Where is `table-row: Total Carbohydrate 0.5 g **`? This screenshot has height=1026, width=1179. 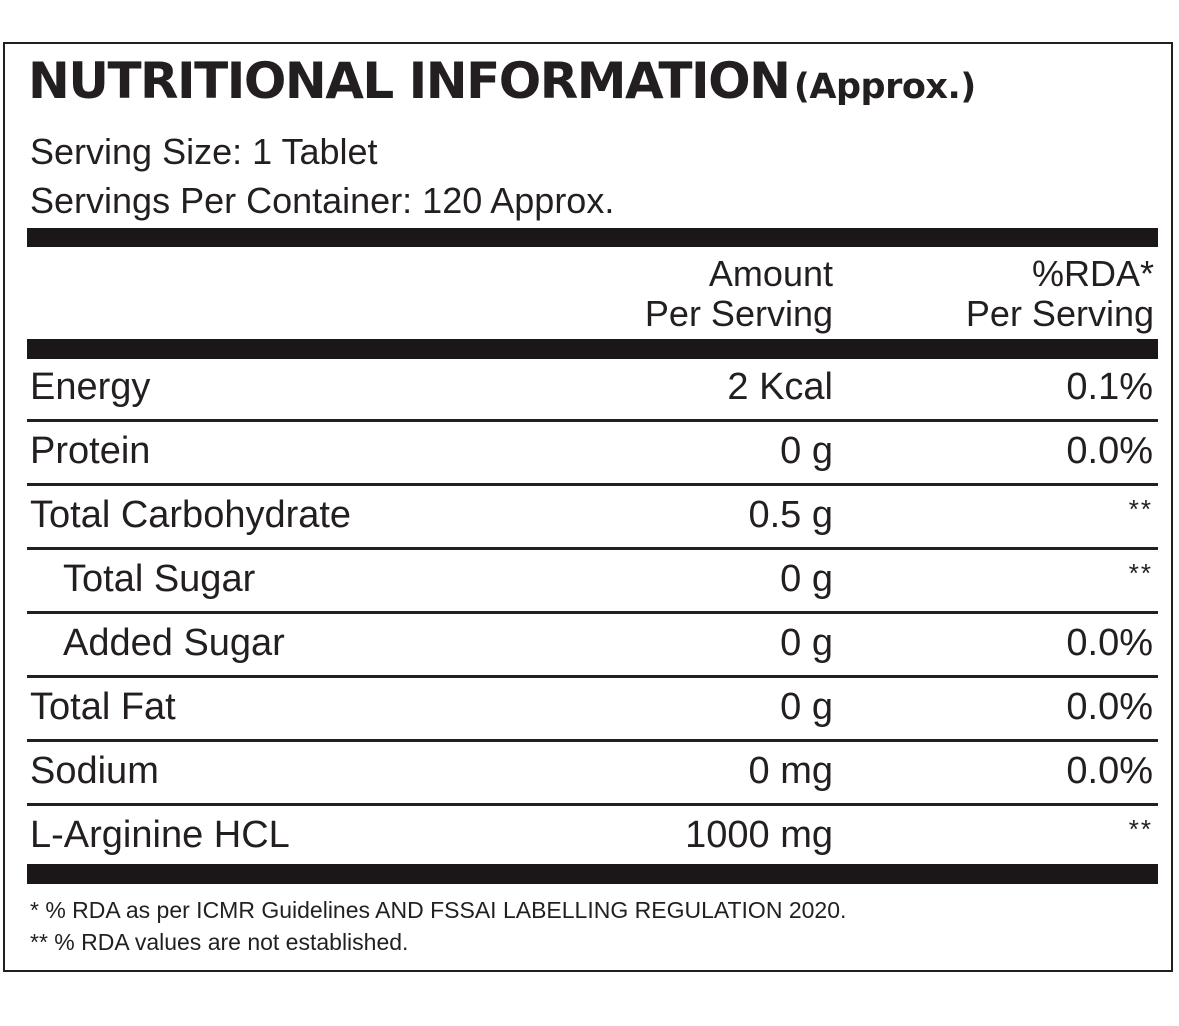 table-row: Total Carbohydrate 0.5 g ** is located at coordinates (592, 518).